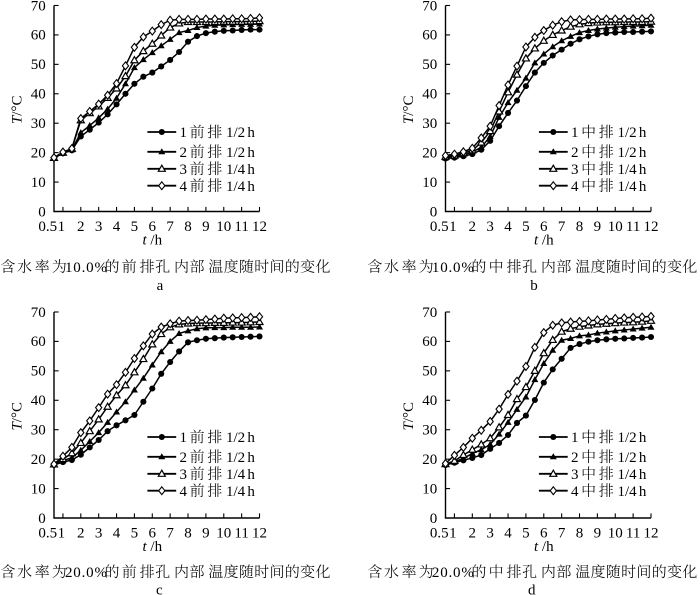 Image resolution: width=700 pixels, height=595 pixels. What do you see at coordinates (429, 36) in the screenshot?
I see `svg-text: 60` at bounding box center [429, 36].